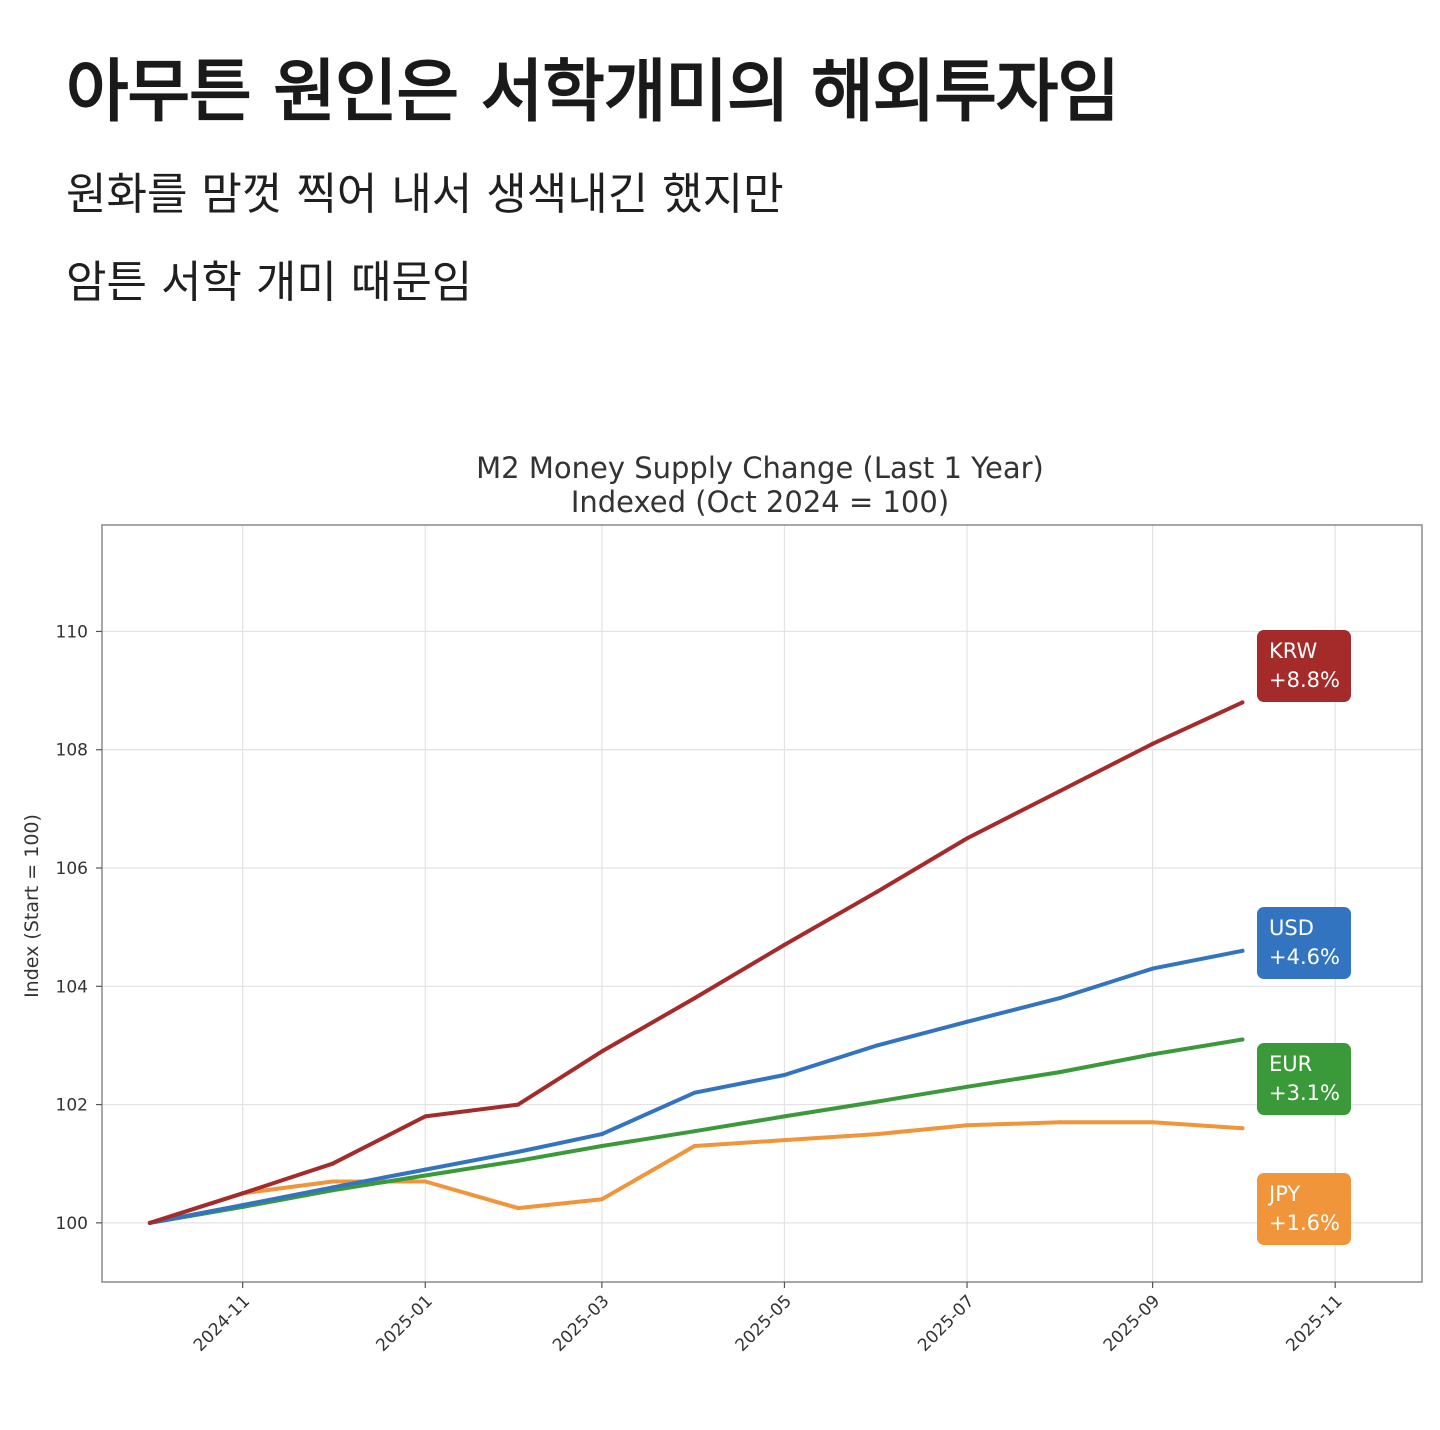  I want to click on x-tick-label: 2025-01, so click(404, 1323).